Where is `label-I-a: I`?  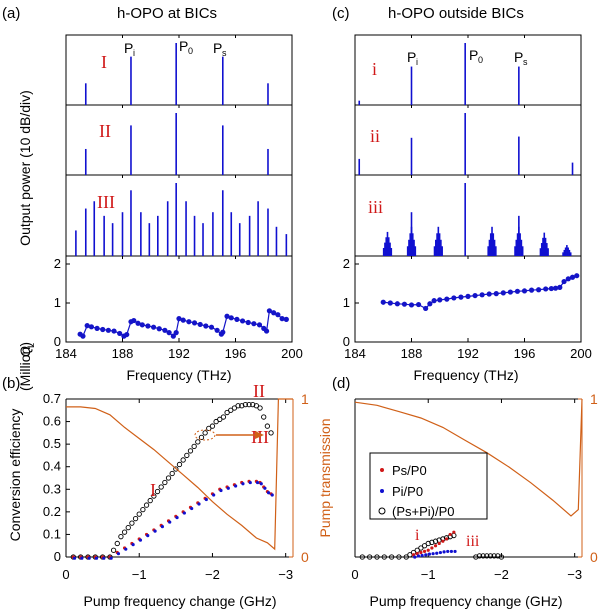
label-I-a: I is located at coordinates (104, 62).